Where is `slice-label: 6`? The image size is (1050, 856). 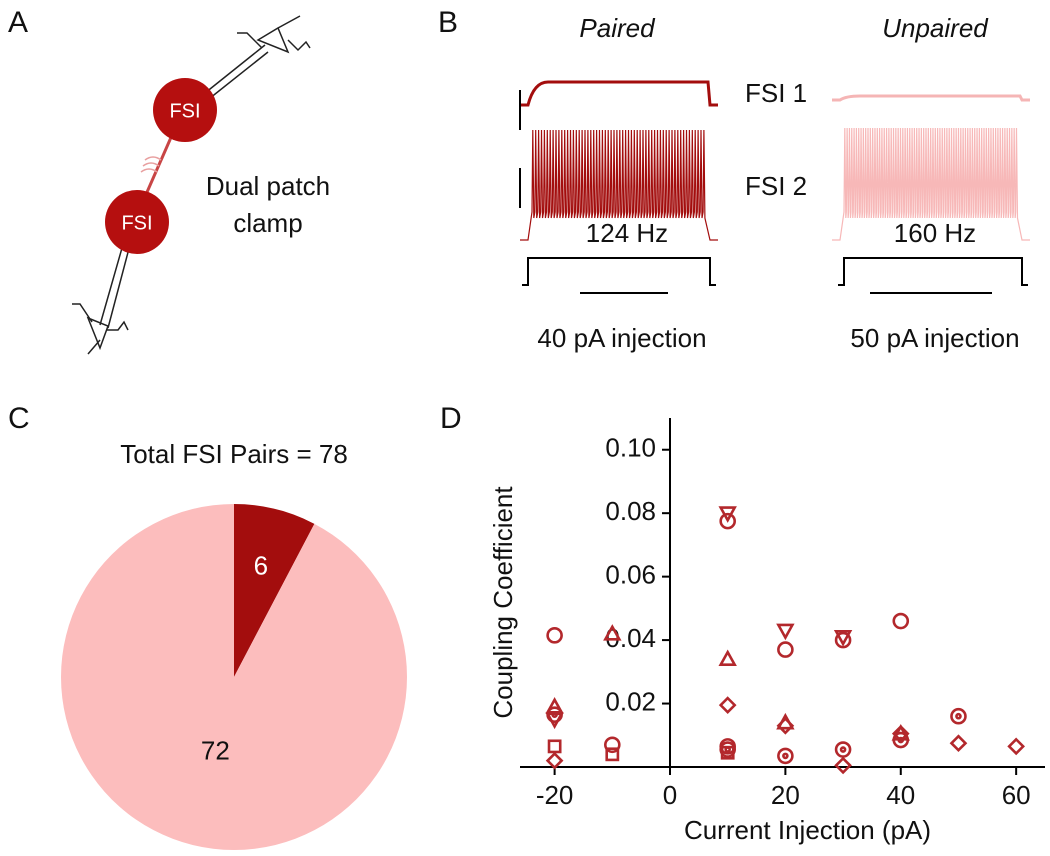
slice-label: 6 is located at coordinates (261, 566).